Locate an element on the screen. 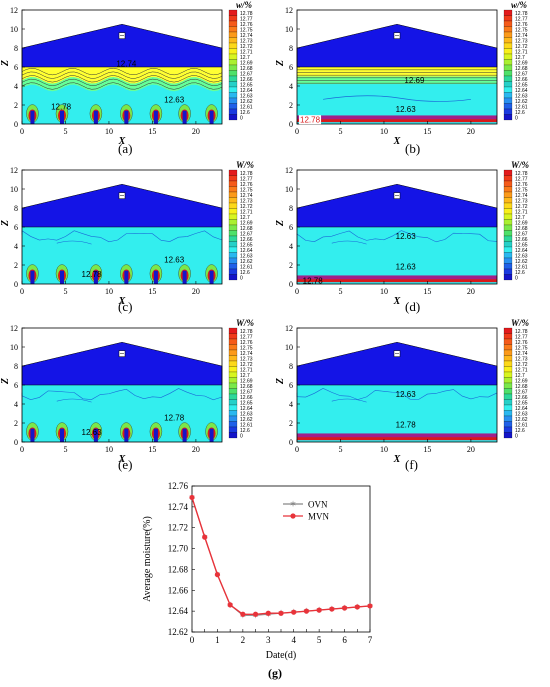 This screenshot has height=687, width=550. contour-label: 12.63 is located at coordinates (406, 394).